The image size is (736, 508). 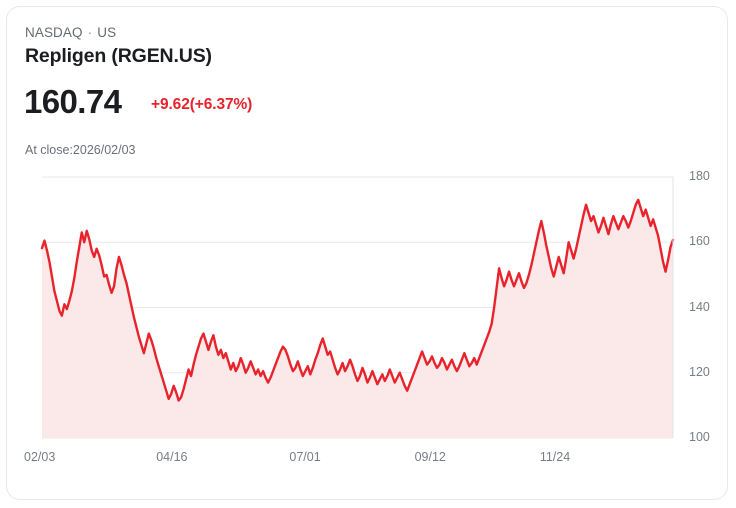 I want to click on x-axis-label: 09/12, so click(x=430, y=457).